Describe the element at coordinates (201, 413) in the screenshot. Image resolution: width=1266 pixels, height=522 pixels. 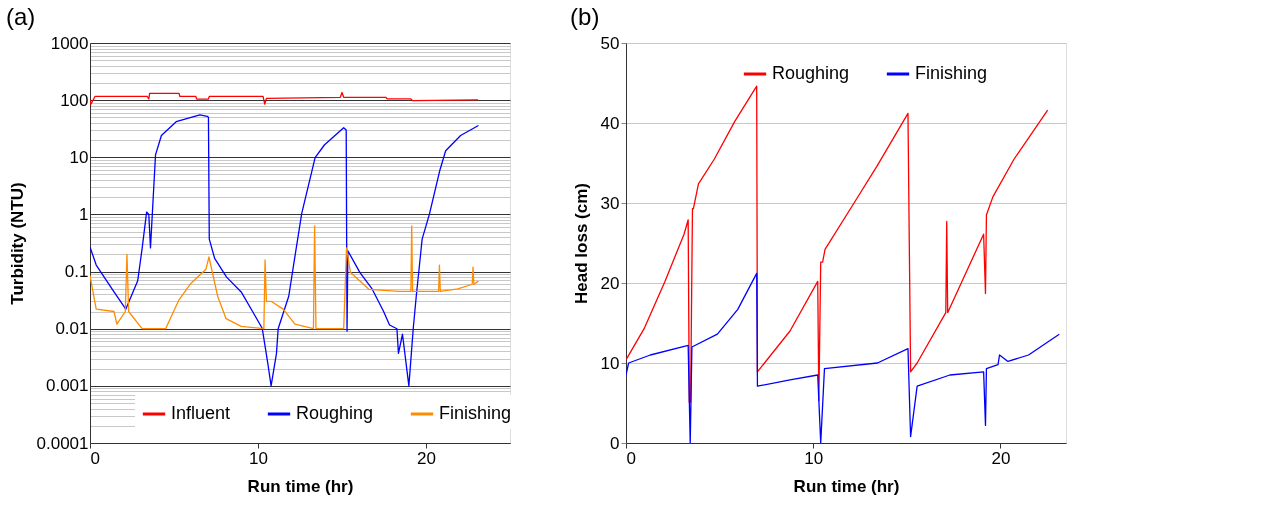
I see `legend-label: Influent` at that location.